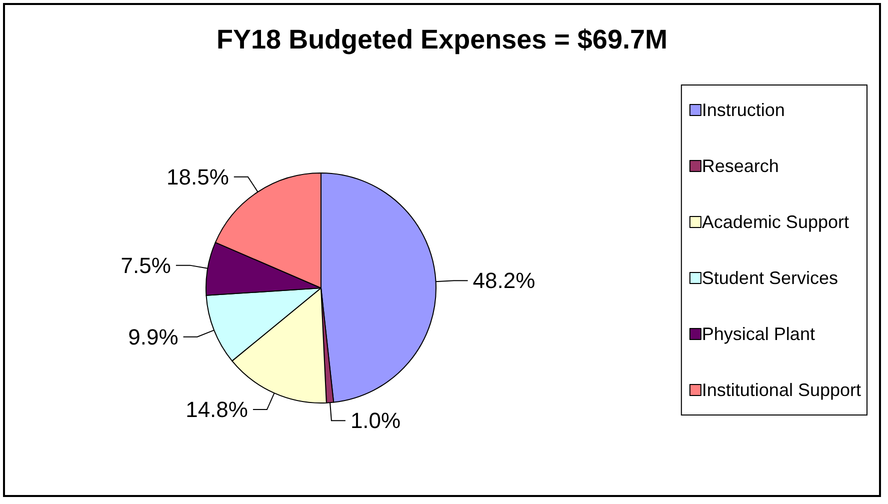 The width and height of the screenshot is (888, 504). Describe the element at coordinates (758, 334) in the screenshot. I see `legend-label: Physical Plant` at that location.